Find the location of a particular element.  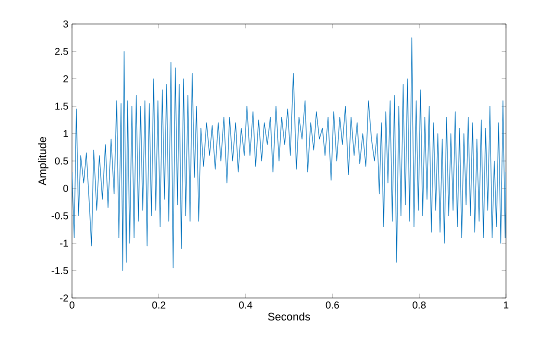

y-tick-label: 3 is located at coordinates (65, 24).